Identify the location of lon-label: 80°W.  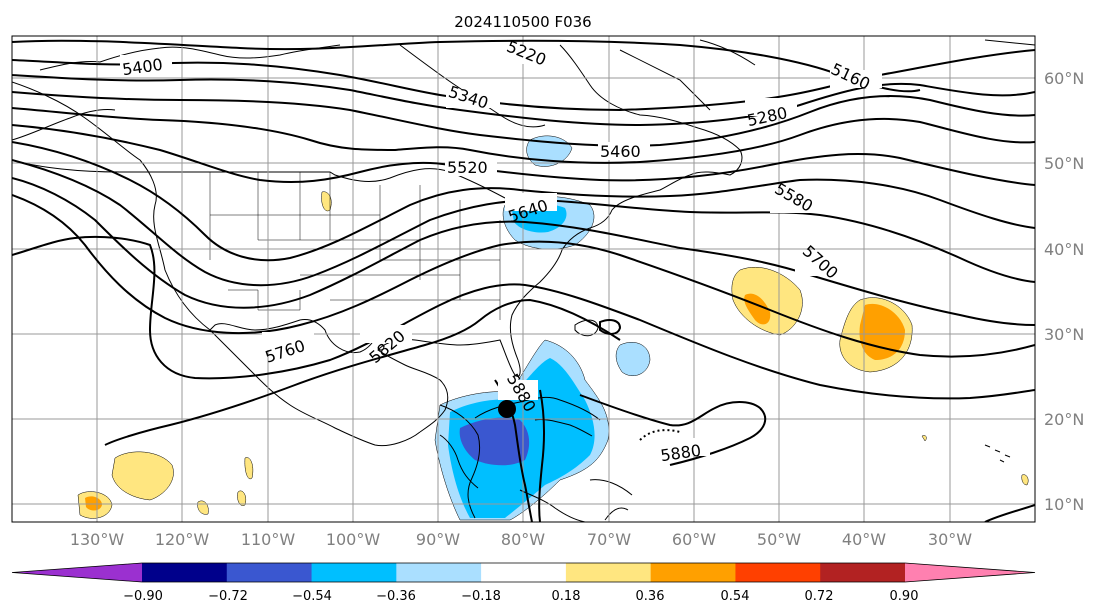
(523, 539).